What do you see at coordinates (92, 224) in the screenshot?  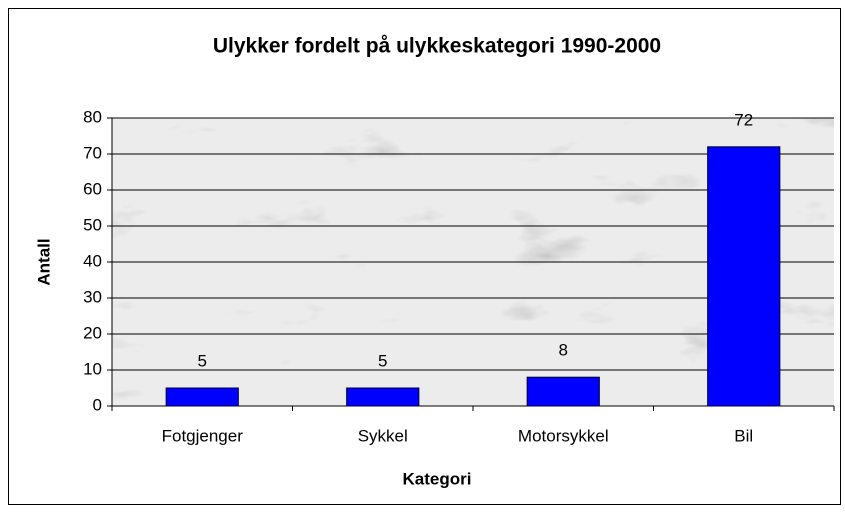 I see `y-tick-label: 50` at bounding box center [92, 224].